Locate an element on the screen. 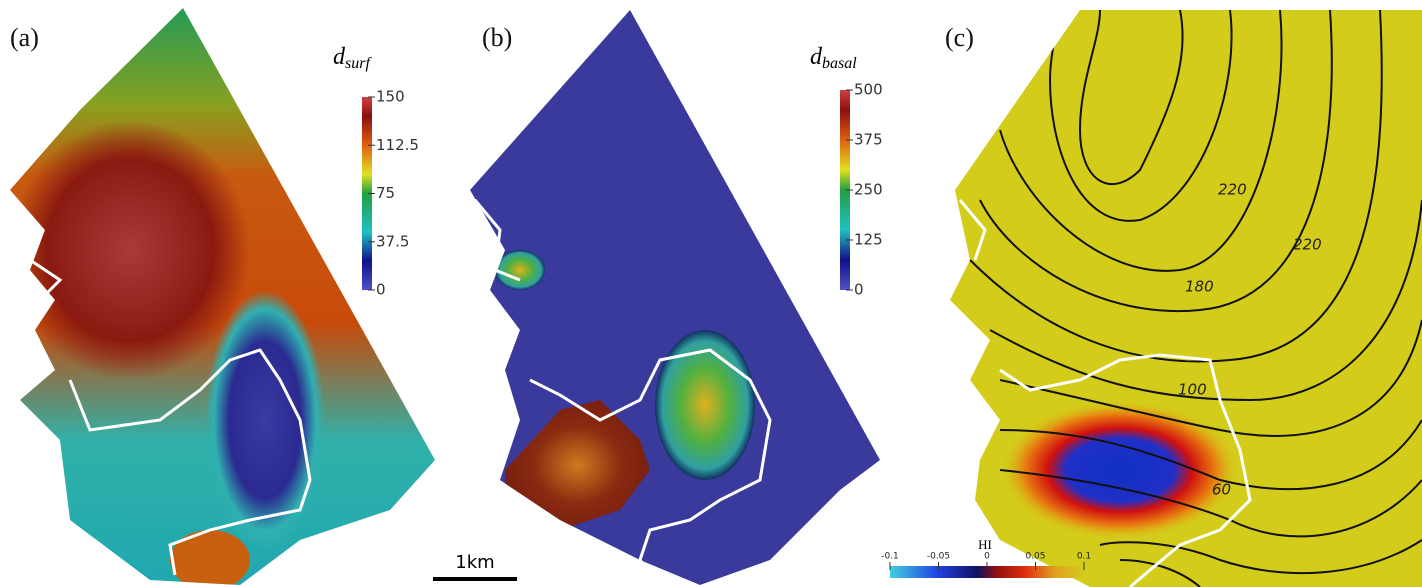 The image size is (1422, 587). scale-bar-label: 1km is located at coordinates (474, 562).